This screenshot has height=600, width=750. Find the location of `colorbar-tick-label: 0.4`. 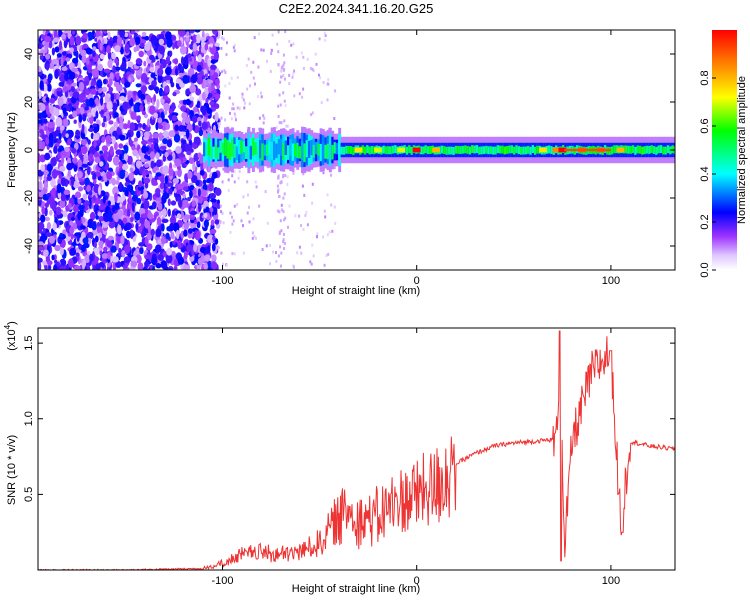

colorbar-tick-label: 0.4 is located at coordinates (705, 173).